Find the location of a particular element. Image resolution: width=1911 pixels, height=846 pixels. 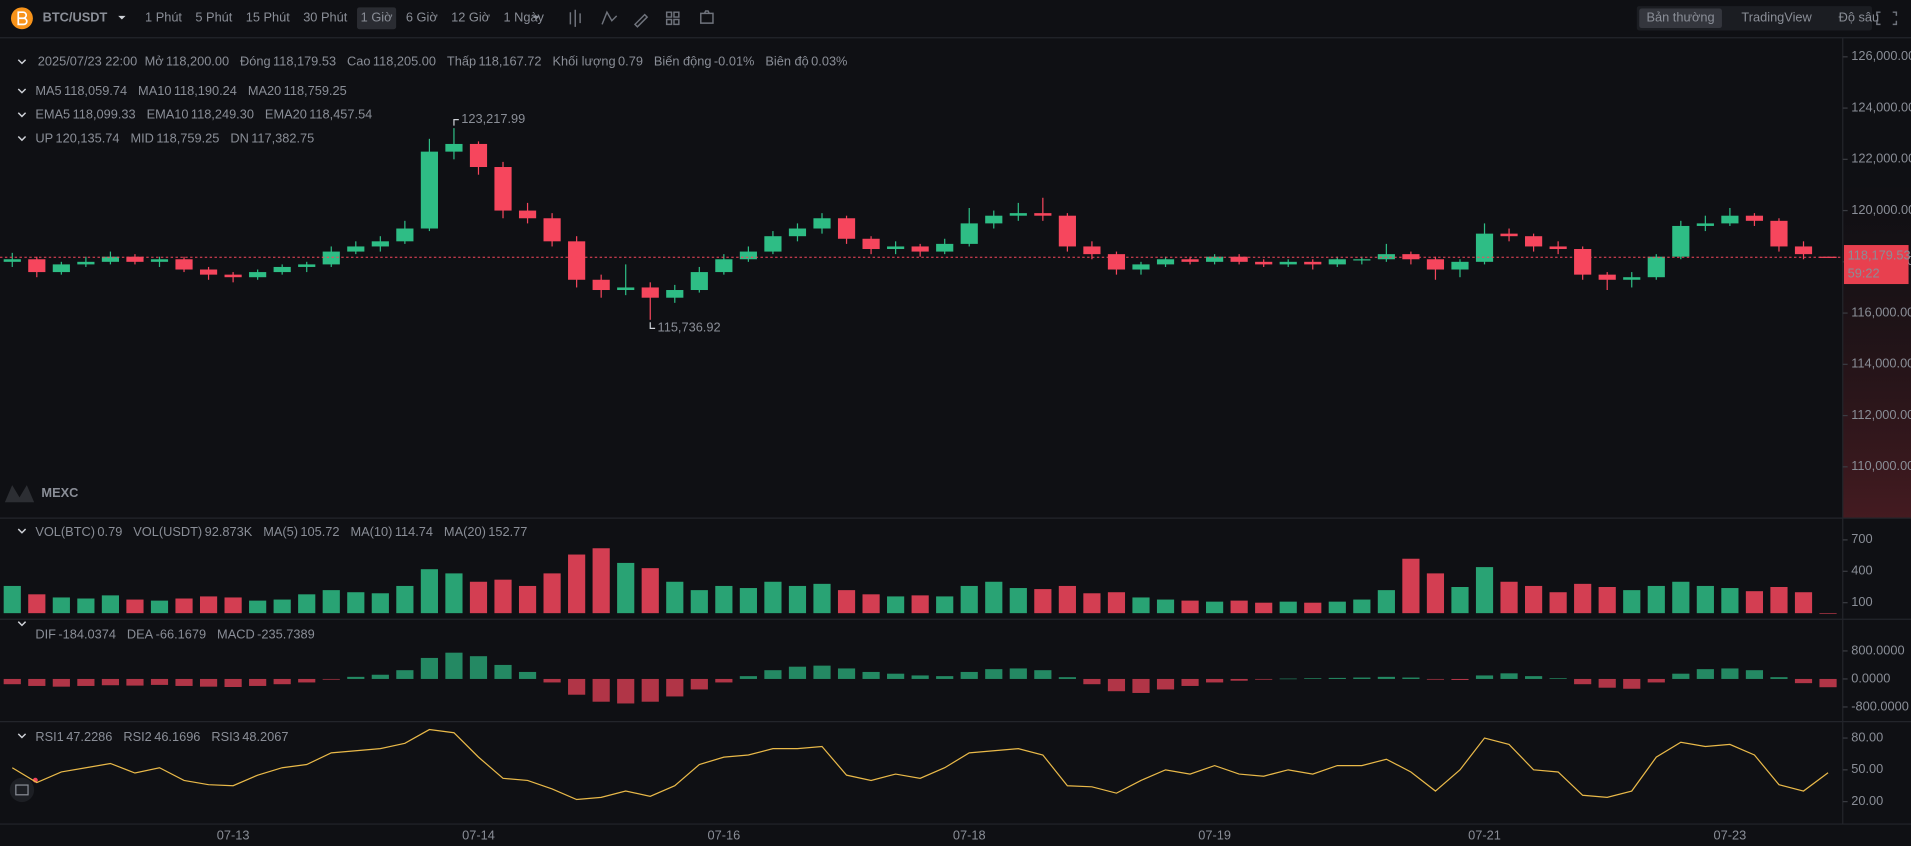

last-price-label: 118,179.53 is located at coordinates (1879, 254).